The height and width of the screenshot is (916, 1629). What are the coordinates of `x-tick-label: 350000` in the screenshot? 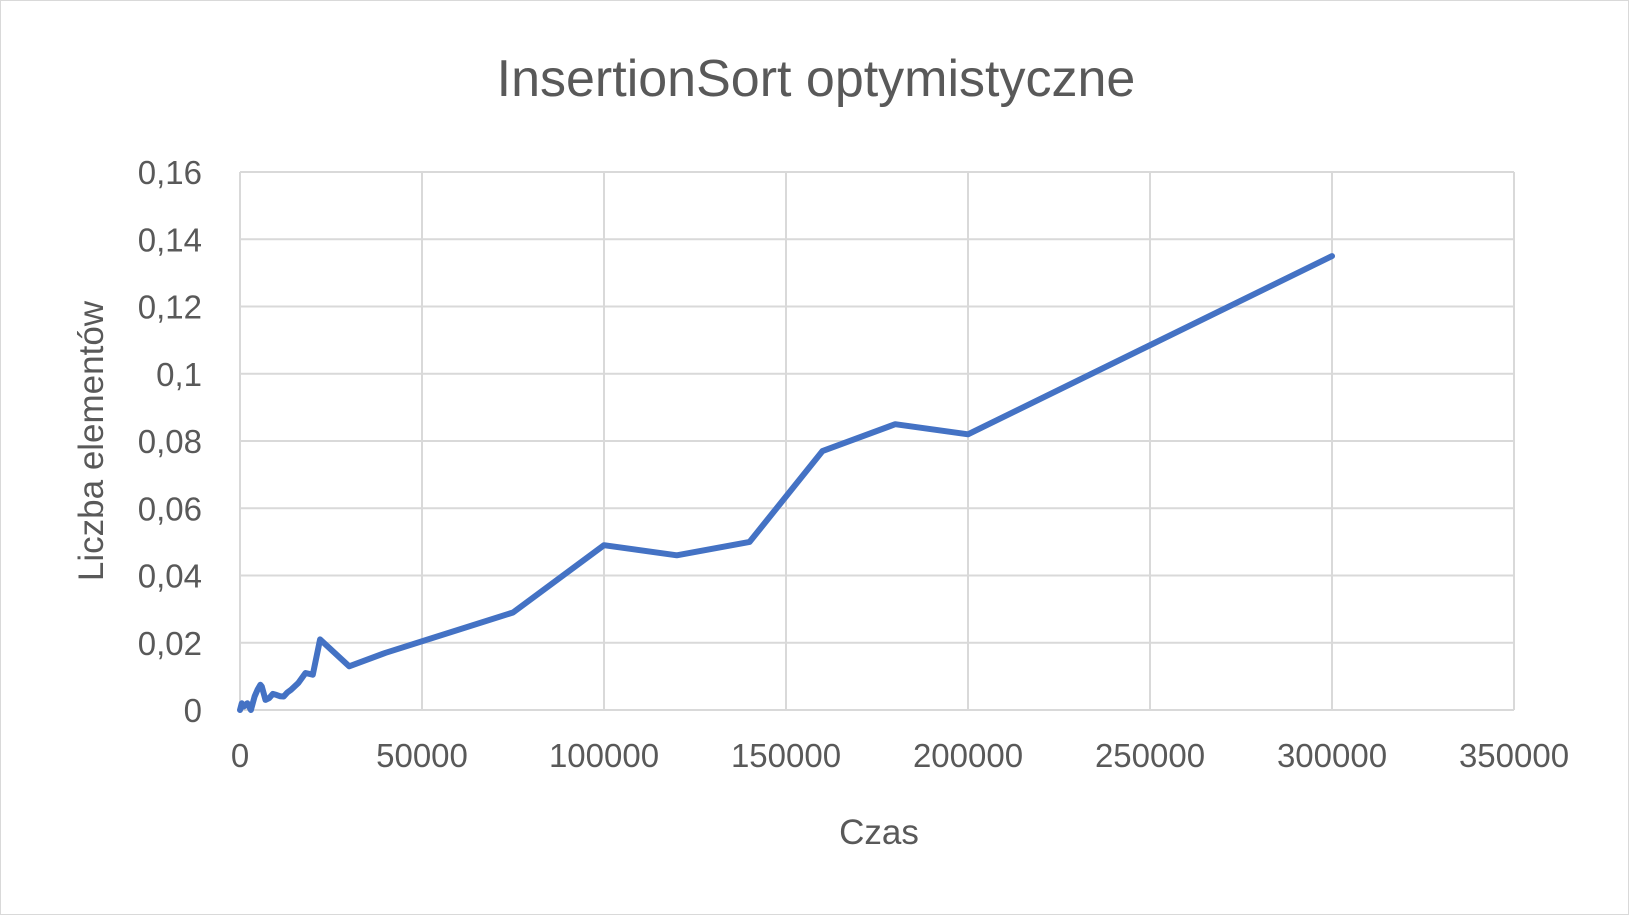 It's located at (1514, 755).